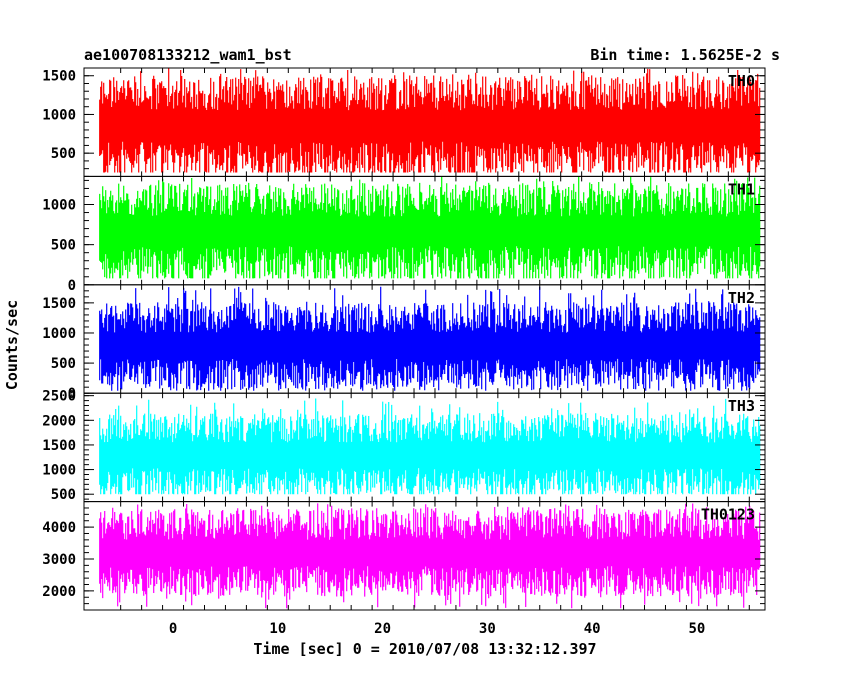 The height and width of the screenshot is (680, 850). Describe the element at coordinates (728, 515) in the screenshot. I see `panel-label-th0123: TH0123` at that location.